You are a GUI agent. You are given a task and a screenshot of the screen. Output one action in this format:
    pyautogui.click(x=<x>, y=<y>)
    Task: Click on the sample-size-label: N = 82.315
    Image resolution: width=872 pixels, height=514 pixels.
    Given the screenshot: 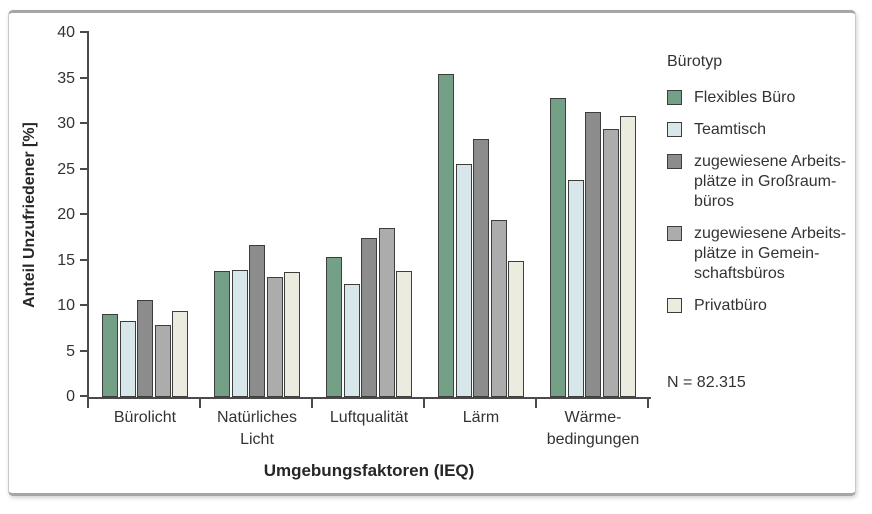 What is the action you would take?
    pyautogui.click(x=706, y=382)
    